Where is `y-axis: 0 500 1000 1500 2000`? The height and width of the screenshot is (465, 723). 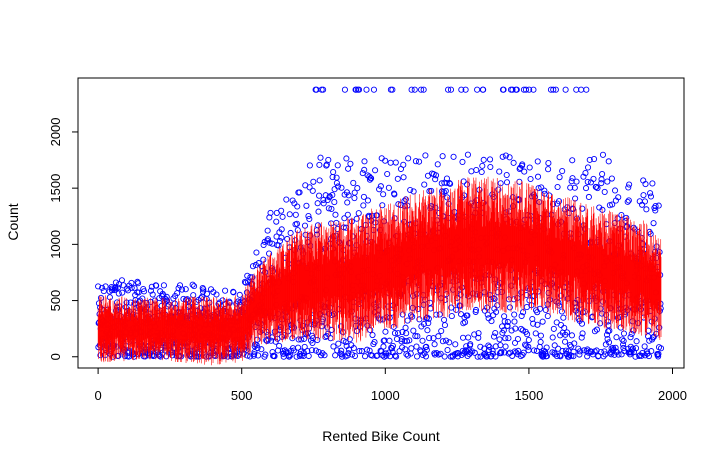 y-axis: 0 500 1000 1500 2000 is located at coordinates (63, 238).